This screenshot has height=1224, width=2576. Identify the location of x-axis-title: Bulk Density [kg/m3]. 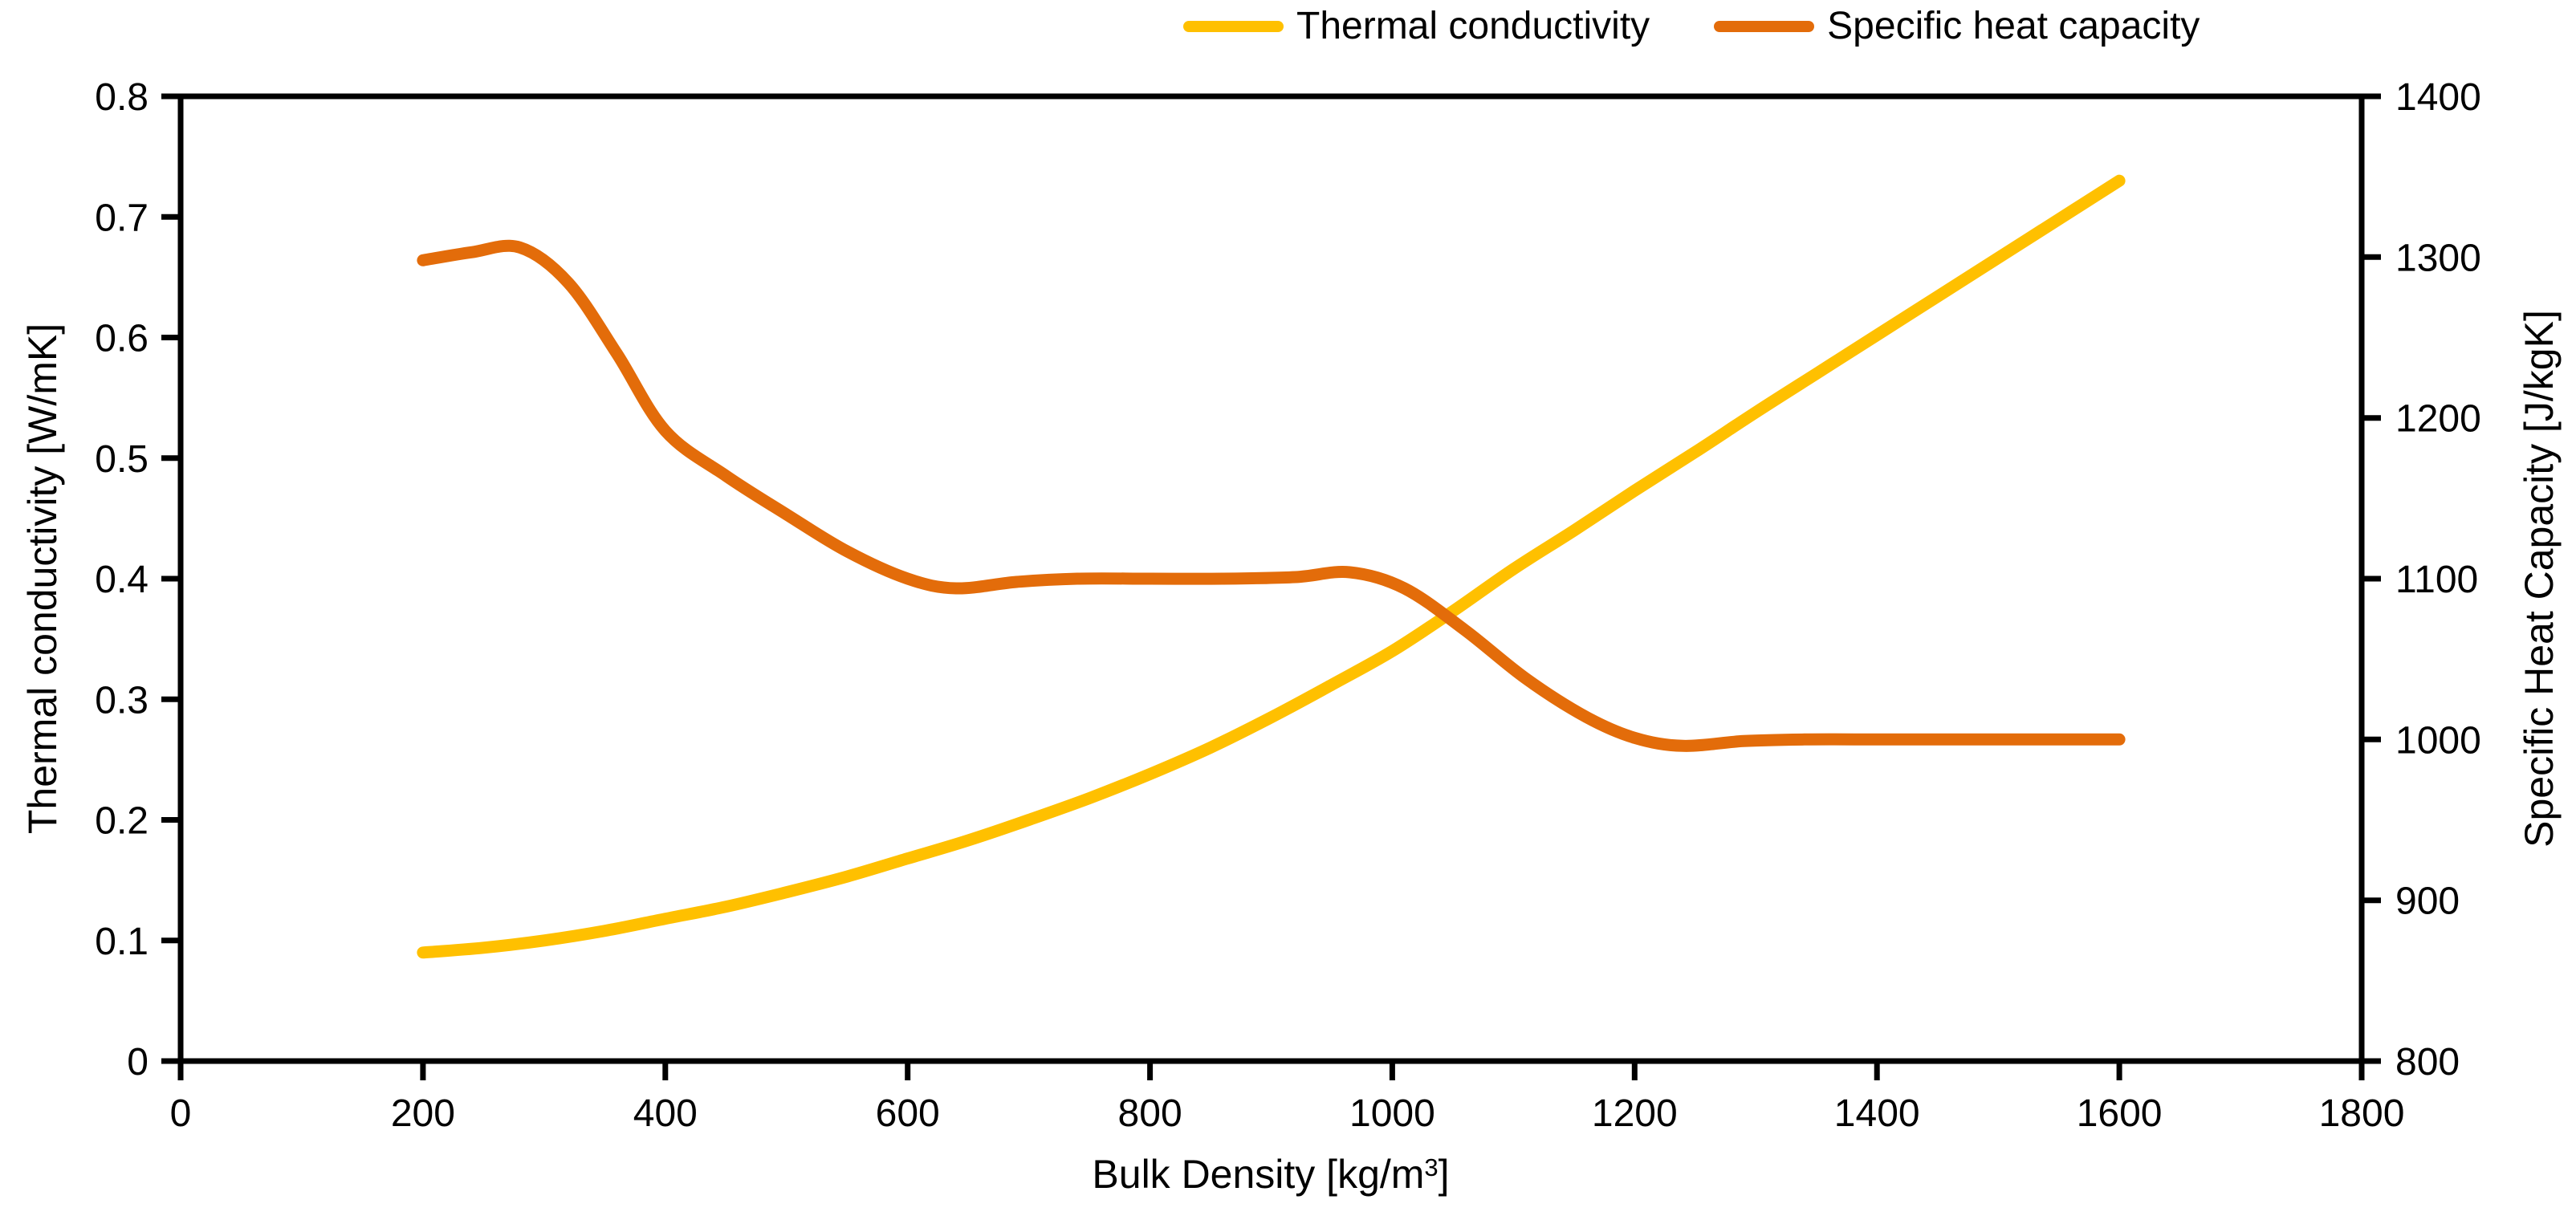
(1270, 1174).